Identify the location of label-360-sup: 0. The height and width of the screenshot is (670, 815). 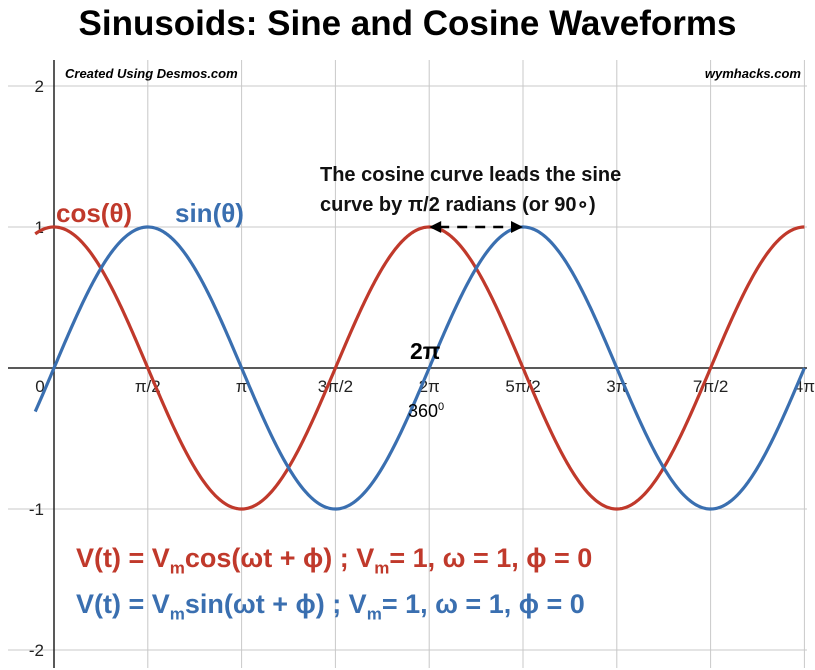
(441, 407).